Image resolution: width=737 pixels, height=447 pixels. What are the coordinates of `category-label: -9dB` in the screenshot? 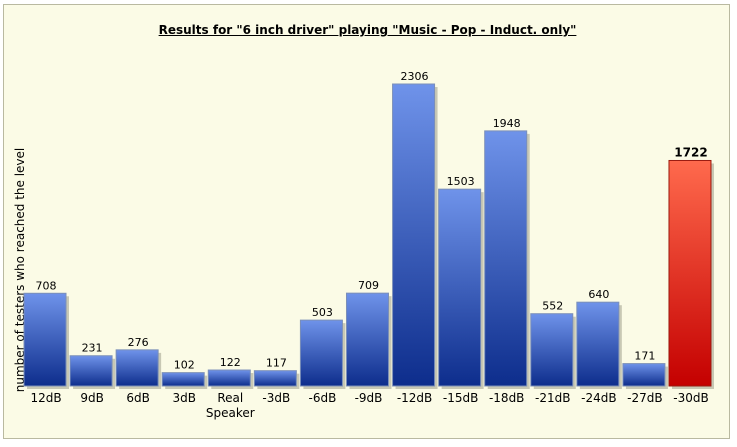 It's located at (369, 398).